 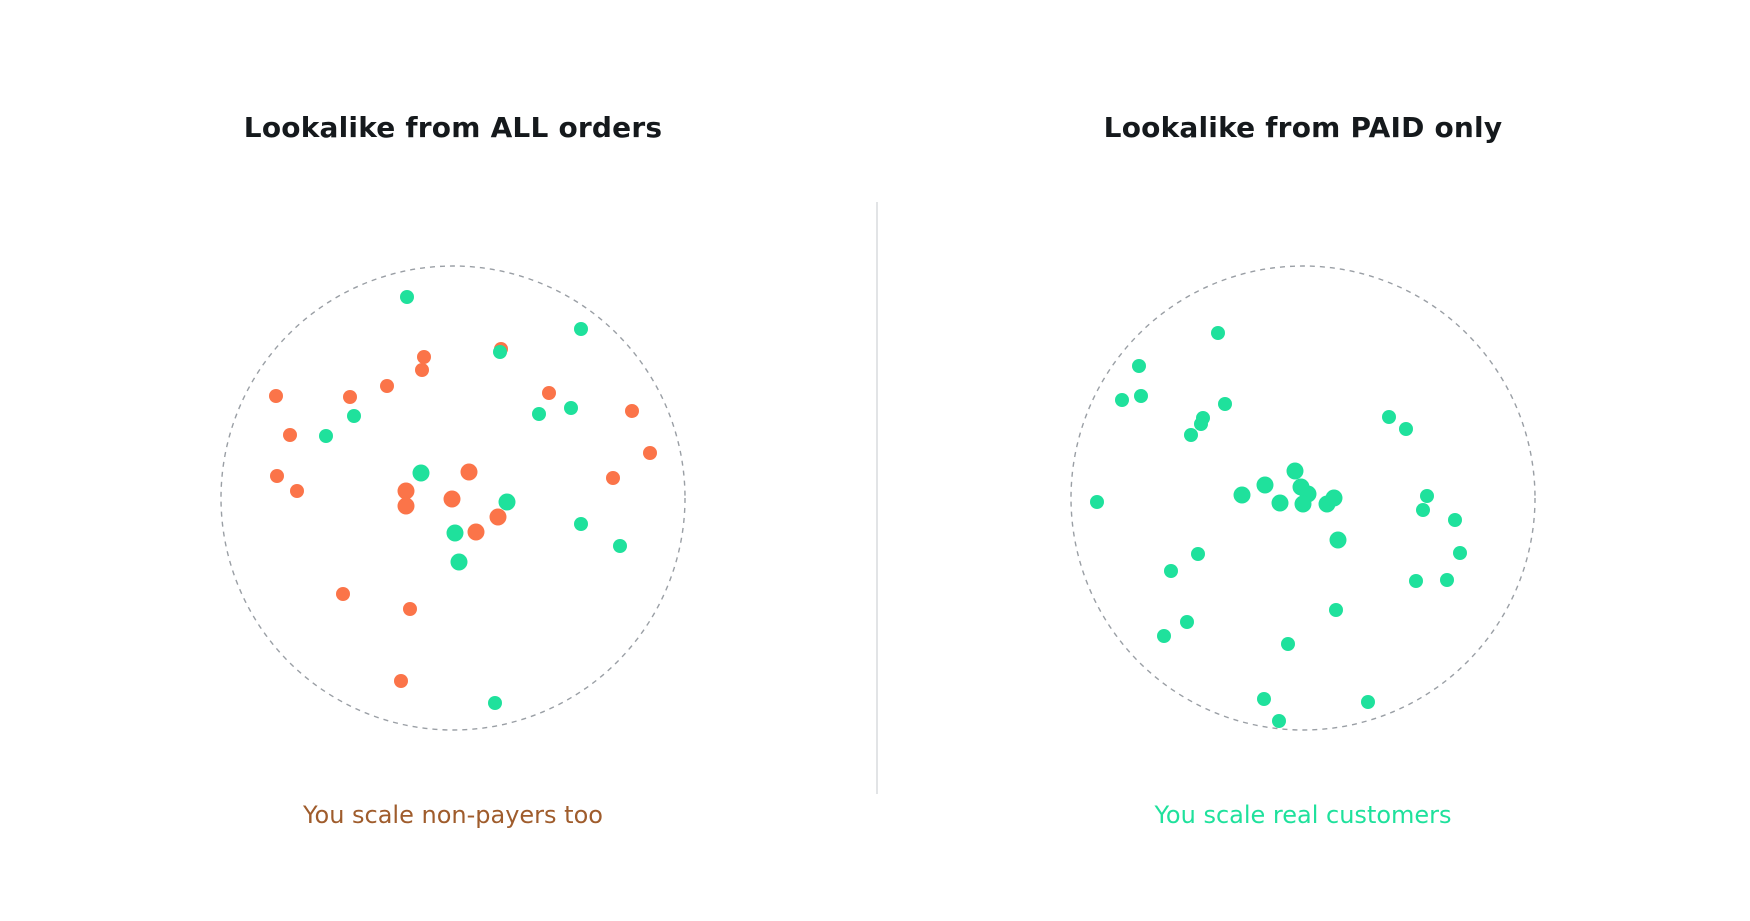 I want to click on left-panel-caption: You scale non-payers too, so click(x=453, y=815).